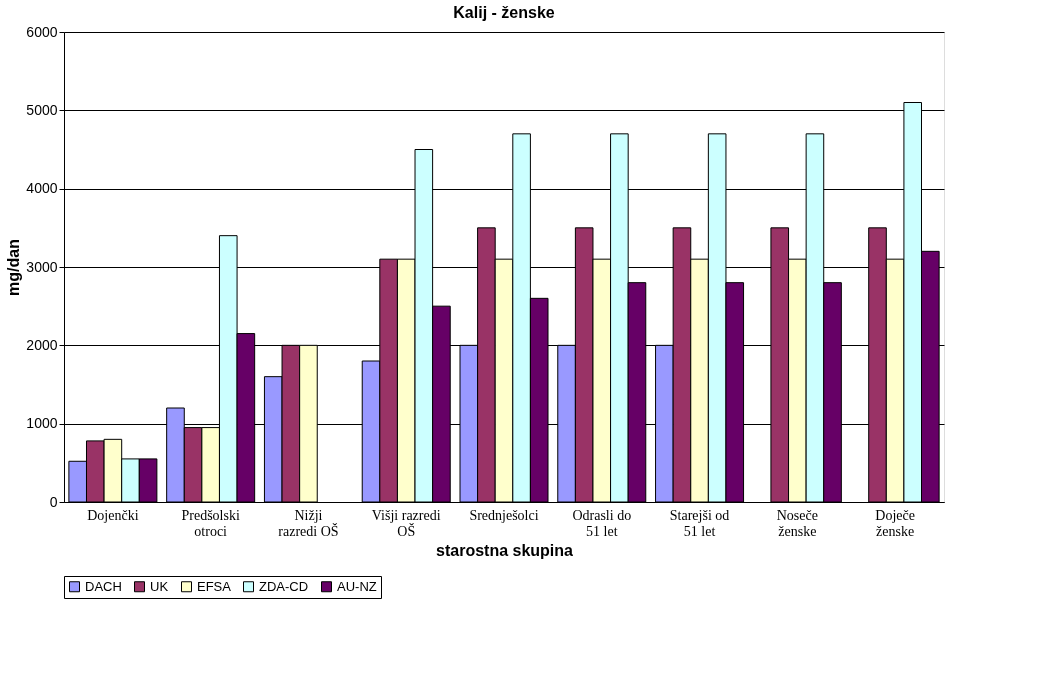 The height and width of the screenshot is (686, 1052). What do you see at coordinates (504, 515) in the screenshot?
I see `x-tick-label: Srednješolci` at bounding box center [504, 515].